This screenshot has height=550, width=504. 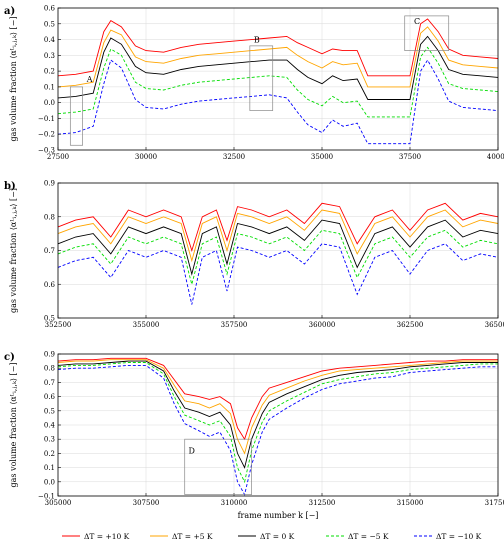 What do you see at coordinates (146, 157) in the screenshot?
I see `x-tick-label: 30000` at bounding box center [146, 157].